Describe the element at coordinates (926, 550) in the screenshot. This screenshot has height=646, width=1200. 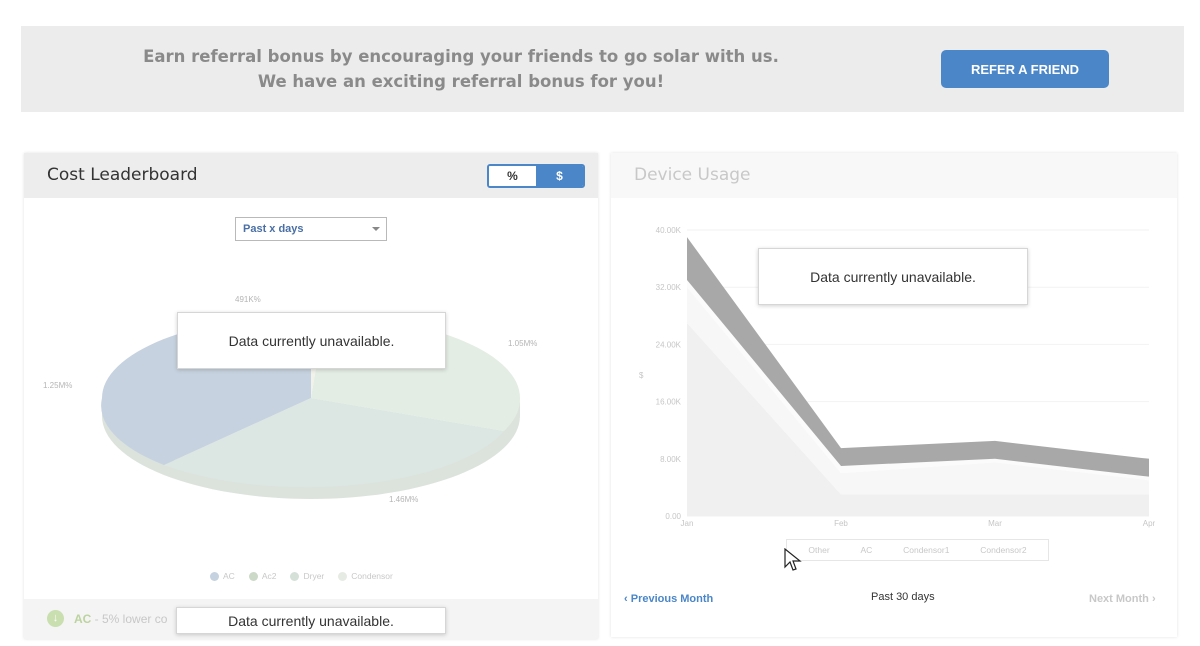
I see `usage-legend-condensor1: Condensor1` at that location.